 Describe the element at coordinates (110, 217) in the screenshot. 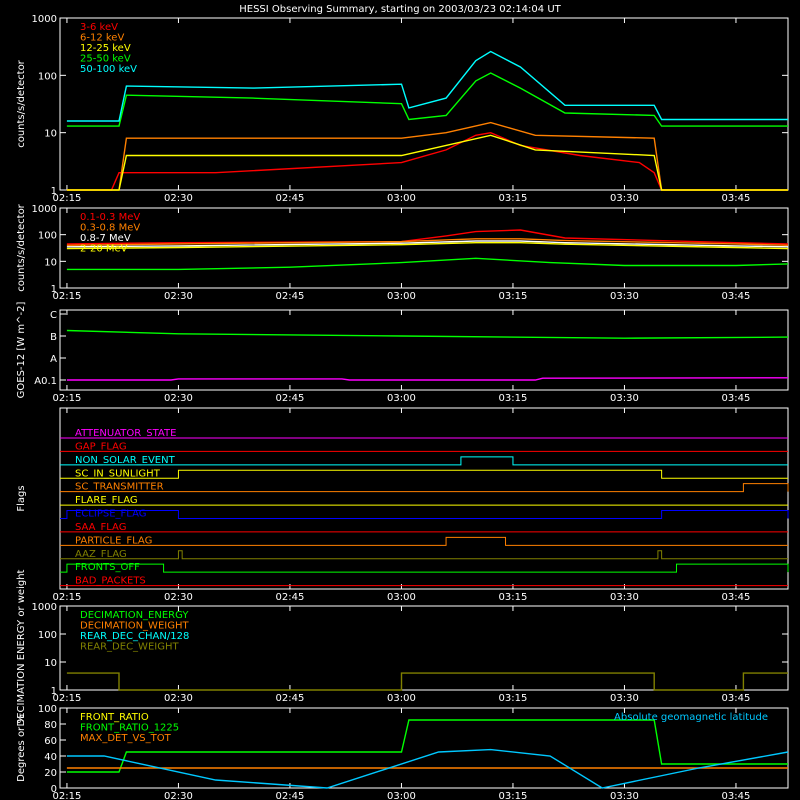

I see `legend-entry: 0.1-0.3 MeV` at that location.